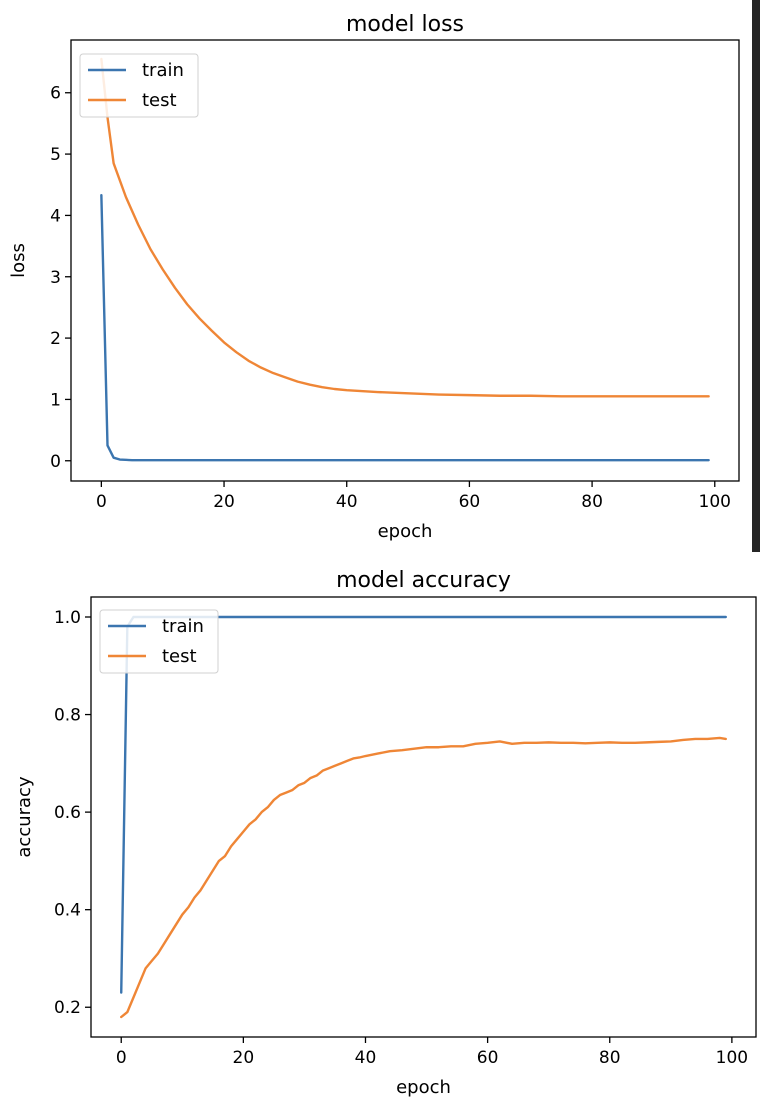 Image resolution: width=760 pixels, height=1102 pixels. Describe the element at coordinates (18, 260) in the screenshot. I see `loss-y-axis-label: loss` at that location.